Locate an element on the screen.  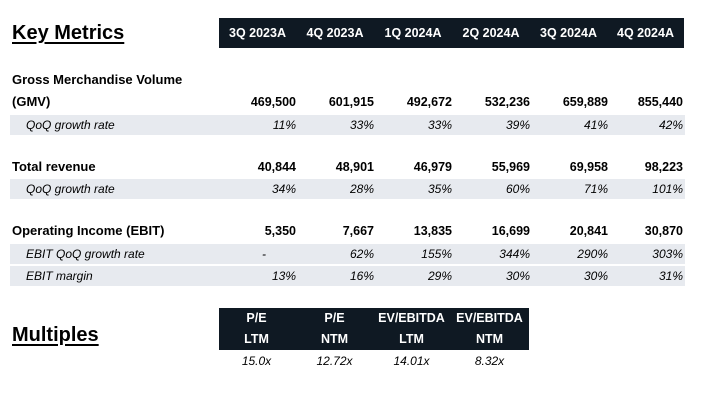
gmv-value: 492,672 is located at coordinates (429, 102).